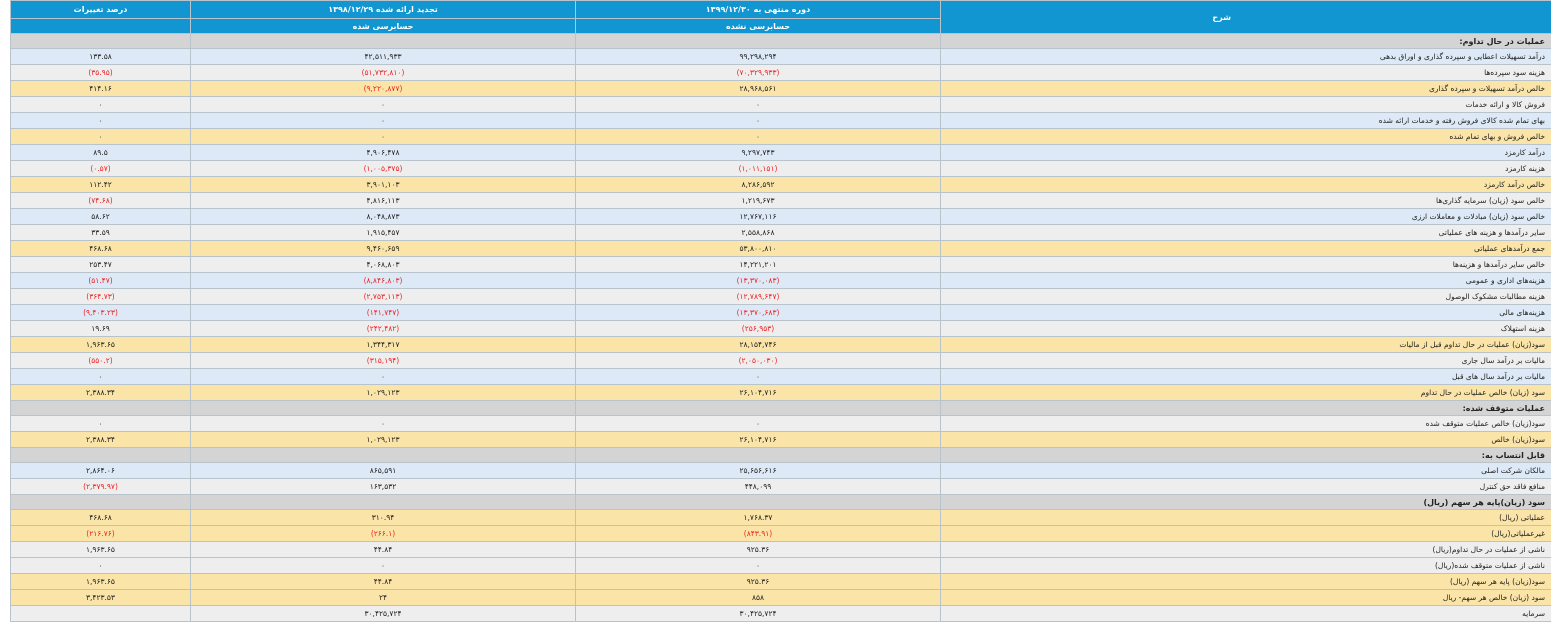 This screenshot has width=1551, height=628. Describe the element at coordinates (758, 613) in the screenshot. I see `current-value-cell: ۳۰,۴۲۵,۷۲۴` at that location.